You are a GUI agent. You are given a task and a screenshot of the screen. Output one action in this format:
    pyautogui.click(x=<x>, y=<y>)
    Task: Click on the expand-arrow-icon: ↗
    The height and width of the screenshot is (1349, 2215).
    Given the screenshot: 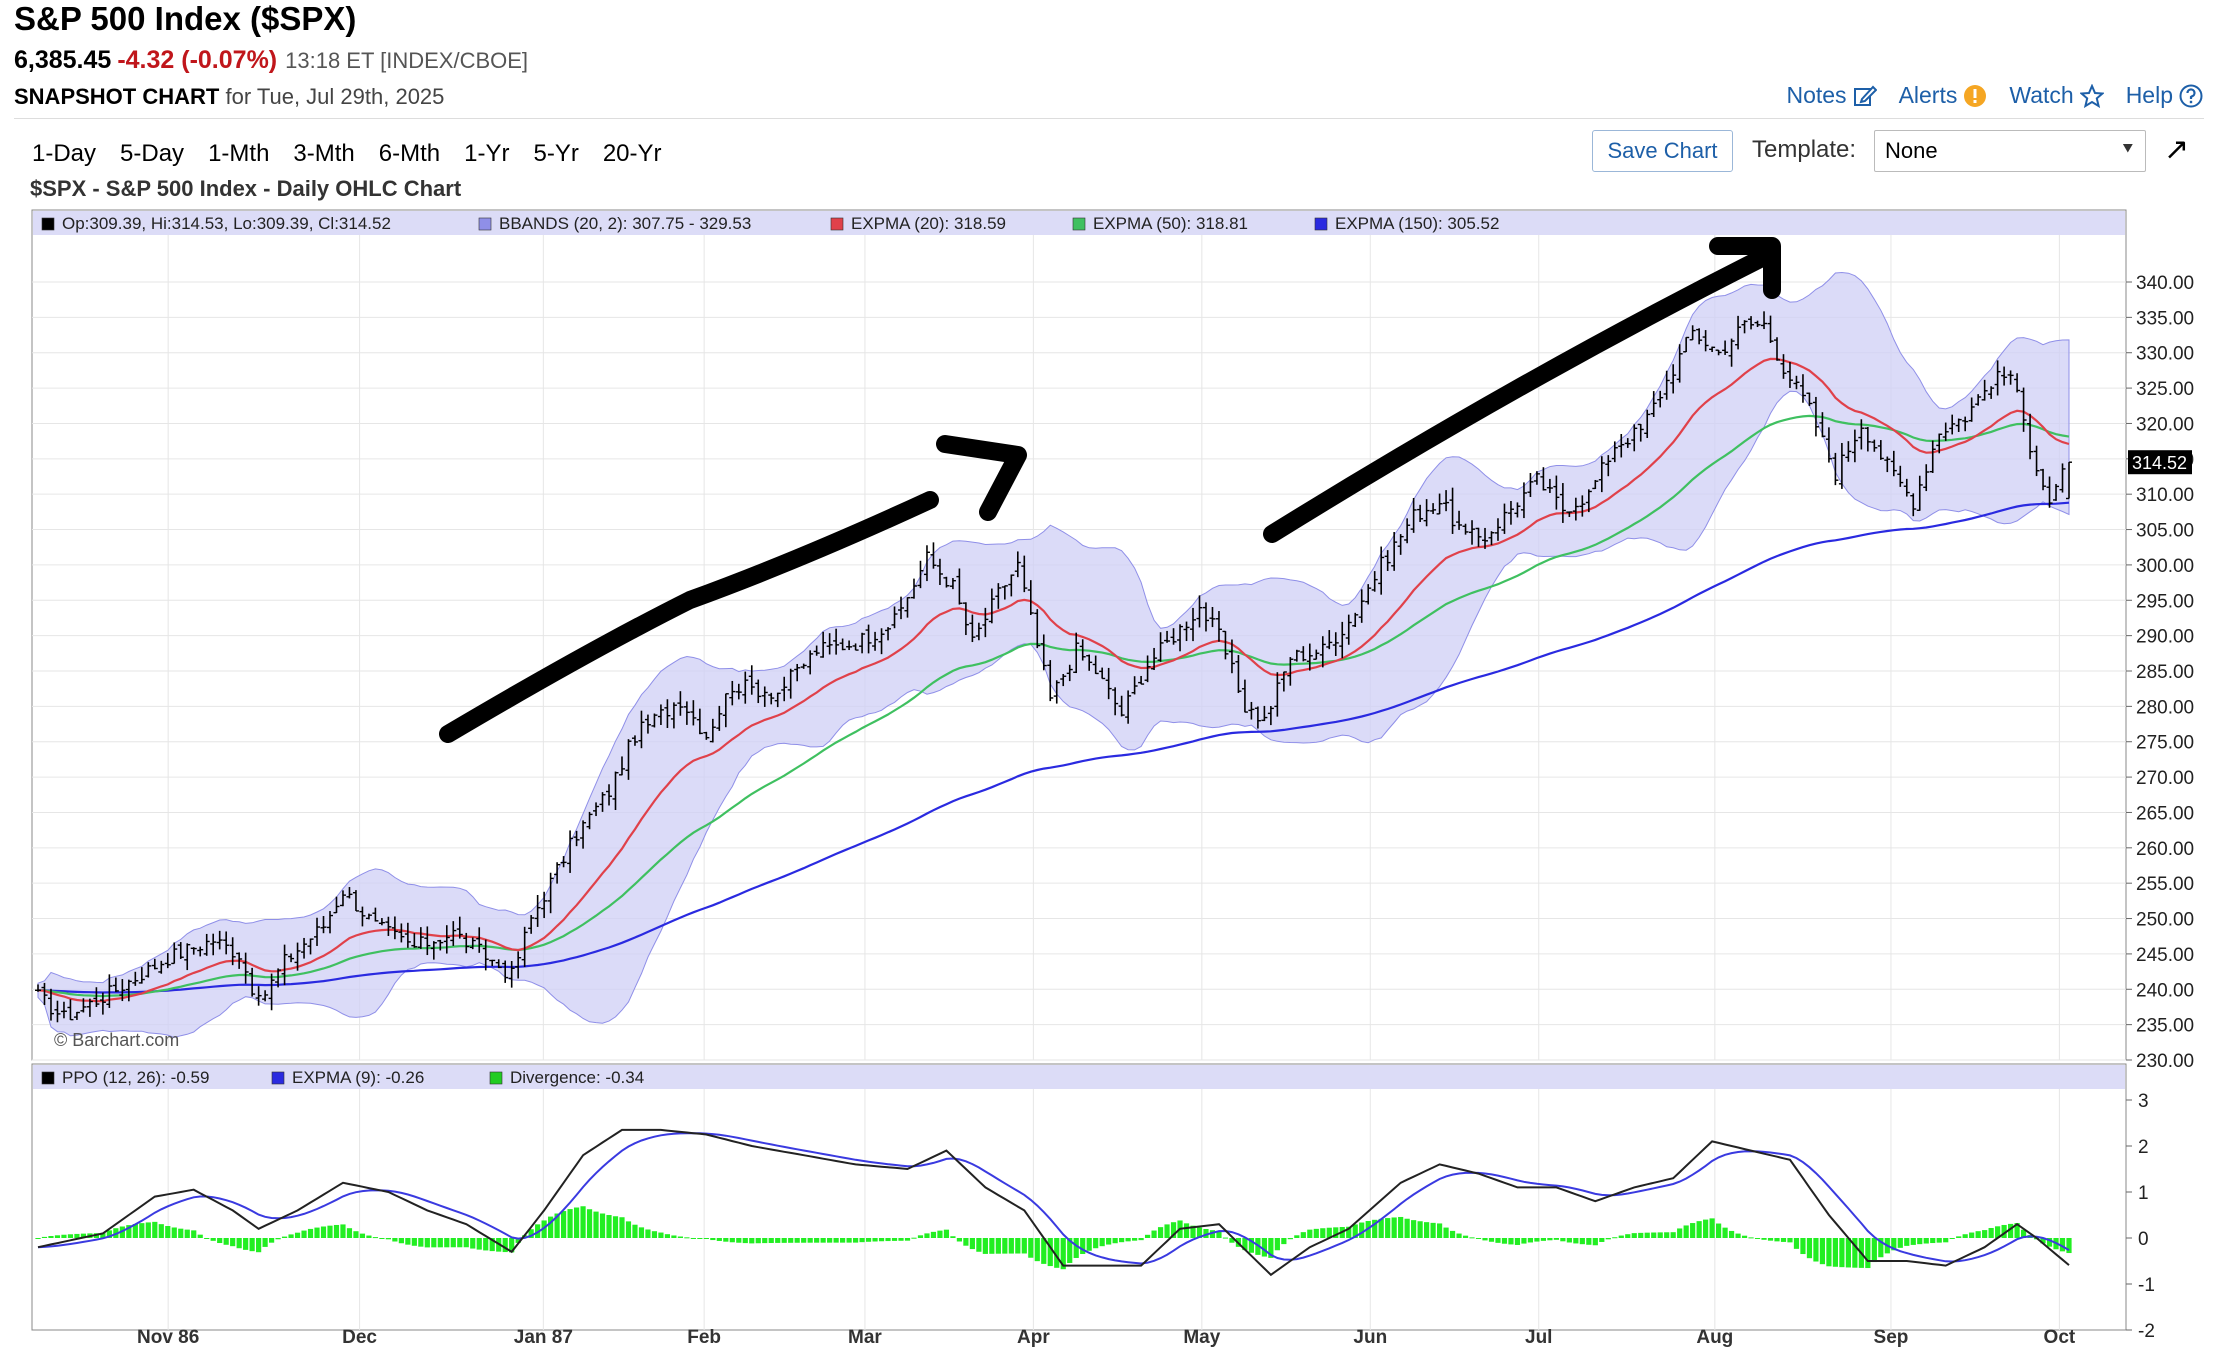 What is the action you would take?
    pyautogui.click(x=2177, y=149)
    